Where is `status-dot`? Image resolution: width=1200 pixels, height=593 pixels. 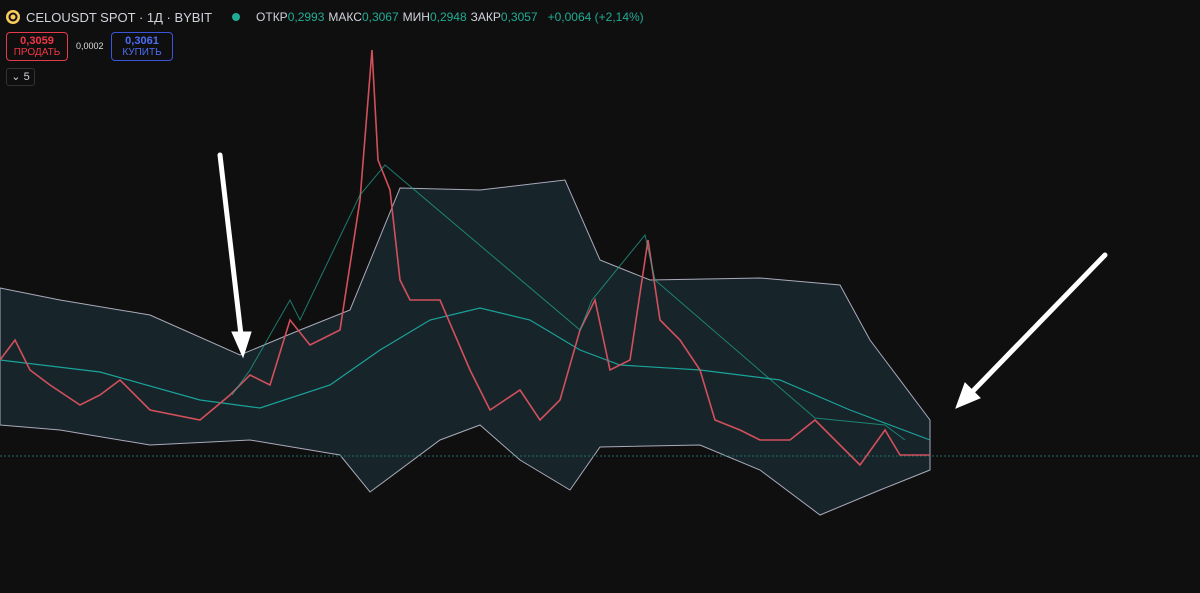
status-dot is located at coordinates (236, 17).